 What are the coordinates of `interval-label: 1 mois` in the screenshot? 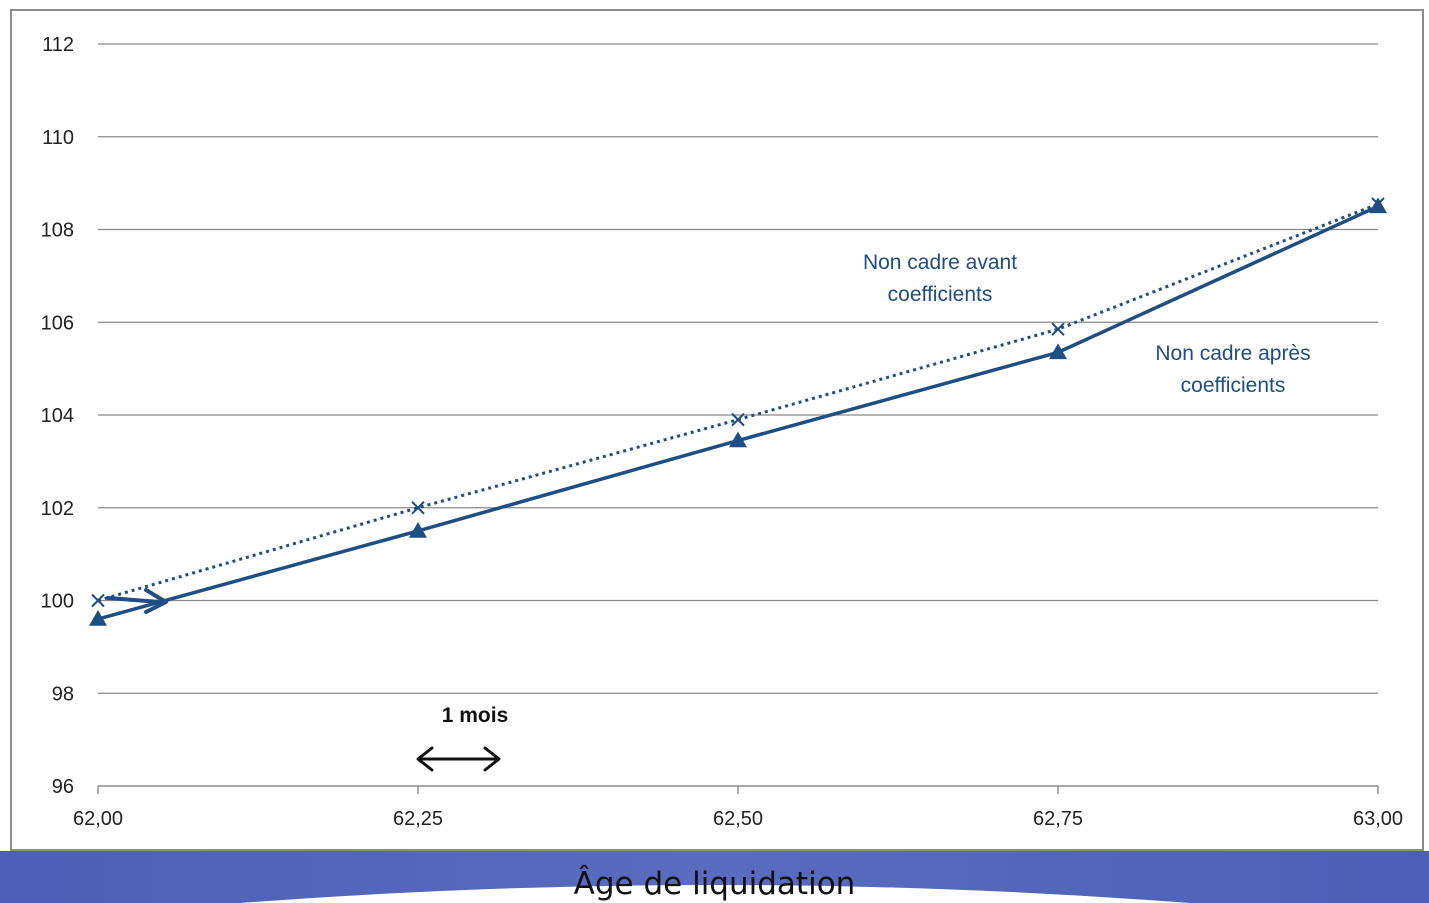 It's located at (475, 715).